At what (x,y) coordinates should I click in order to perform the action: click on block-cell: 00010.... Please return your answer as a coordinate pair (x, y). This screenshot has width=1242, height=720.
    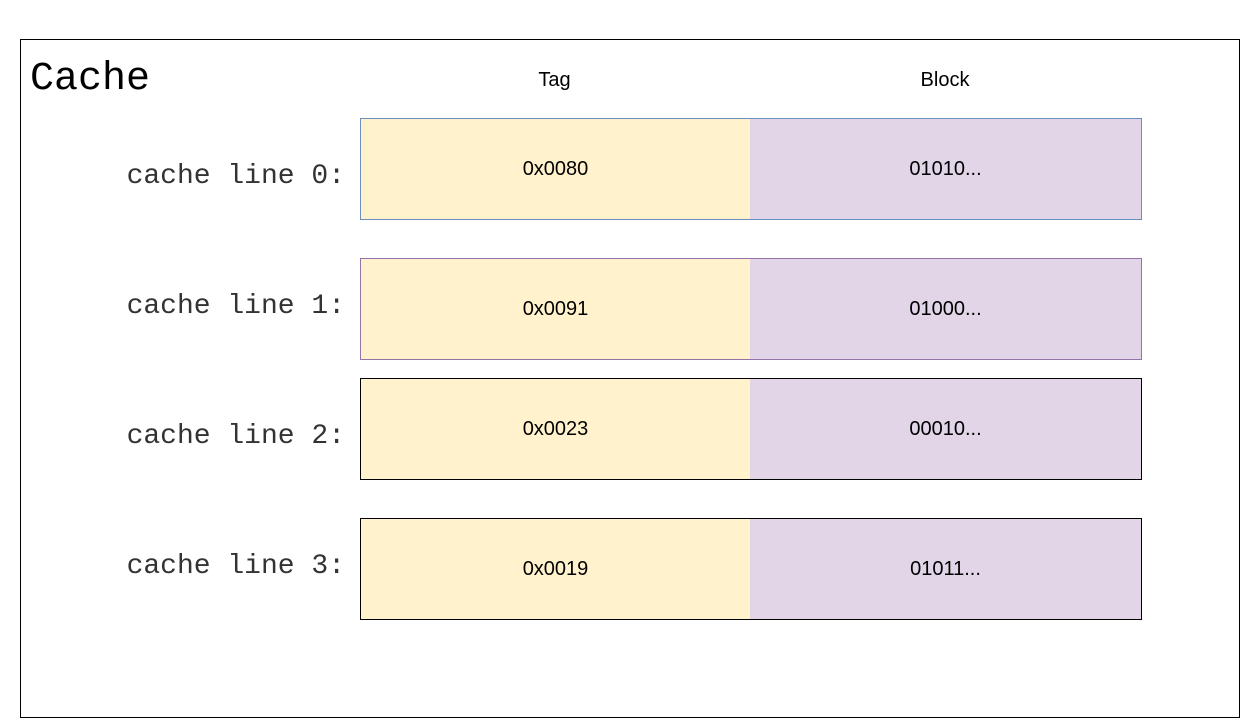
    Looking at the image, I should click on (945, 429).